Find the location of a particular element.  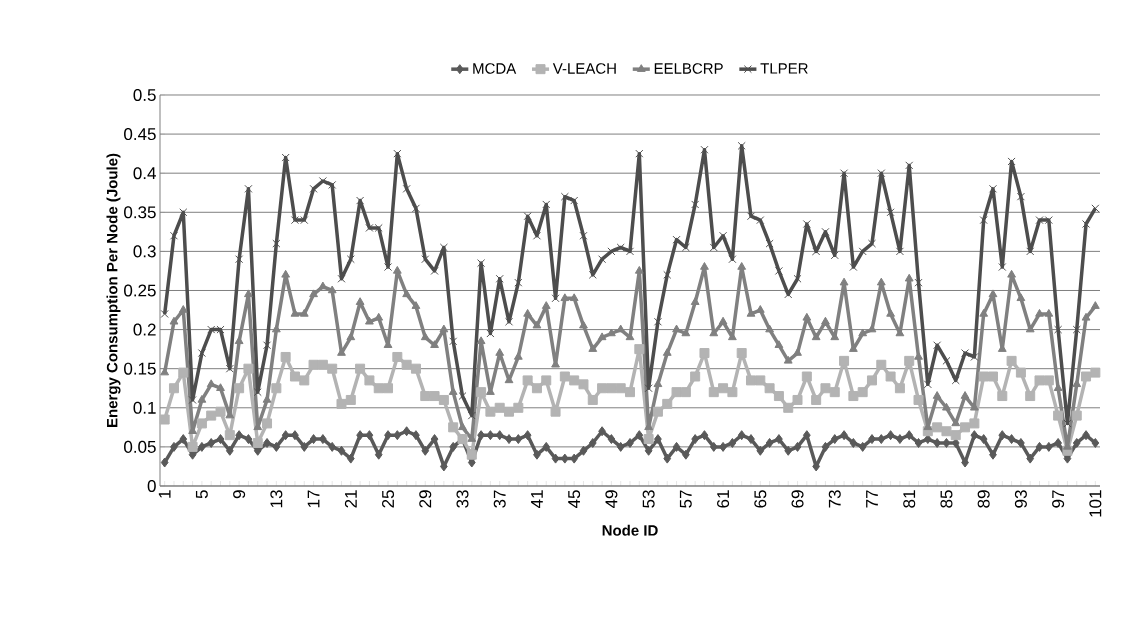

legend-label: EELBCRP is located at coordinates (688, 68).